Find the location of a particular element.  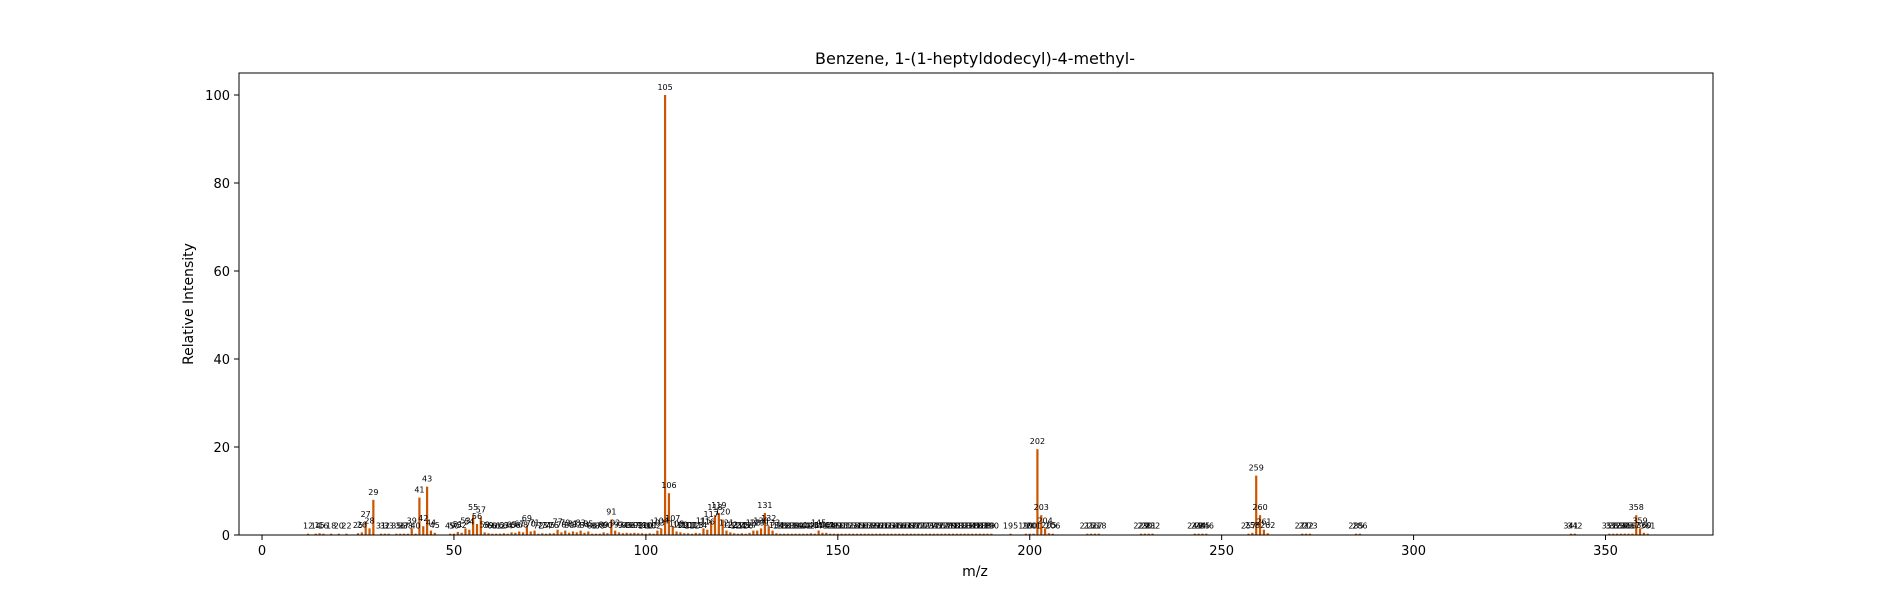

peak-label: 95 is located at coordinates (627, 525).